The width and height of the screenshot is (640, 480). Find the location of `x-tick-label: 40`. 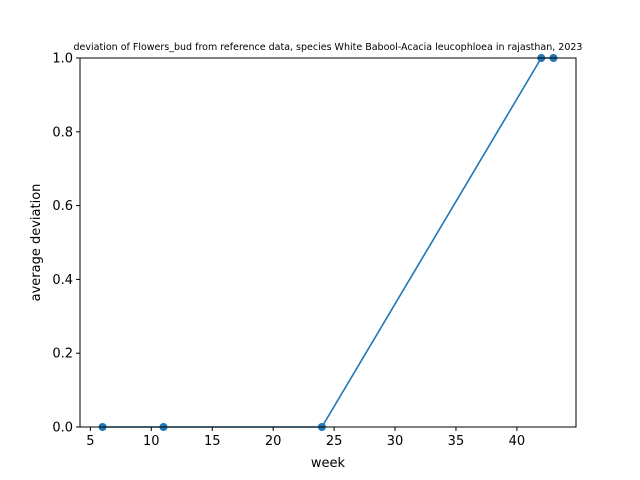

x-tick-label: 40 is located at coordinates (517, 441).